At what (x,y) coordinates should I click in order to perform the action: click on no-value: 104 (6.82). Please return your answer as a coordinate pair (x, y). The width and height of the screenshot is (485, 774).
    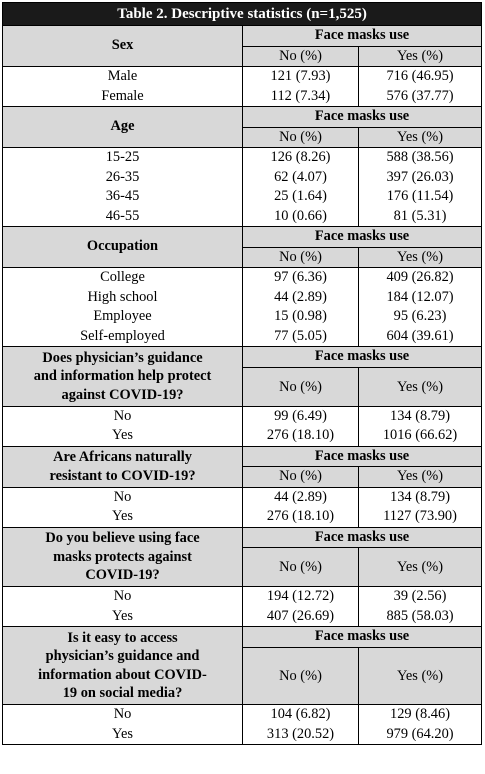
    Looking at the image, I should click on (300, 714).